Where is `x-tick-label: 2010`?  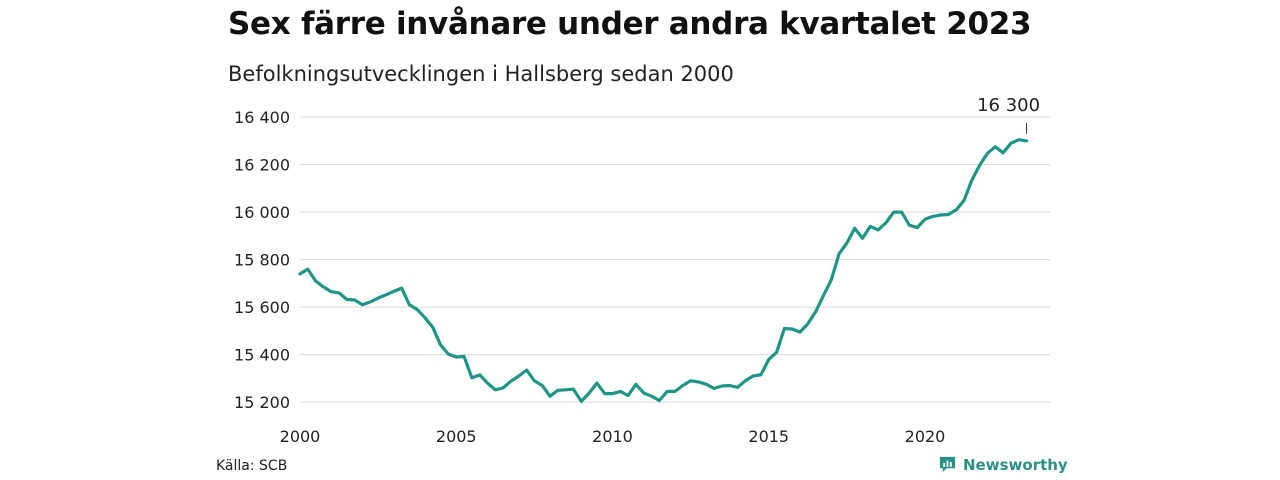
x-tick-label: 2010 is located at coordinates (612, 436).